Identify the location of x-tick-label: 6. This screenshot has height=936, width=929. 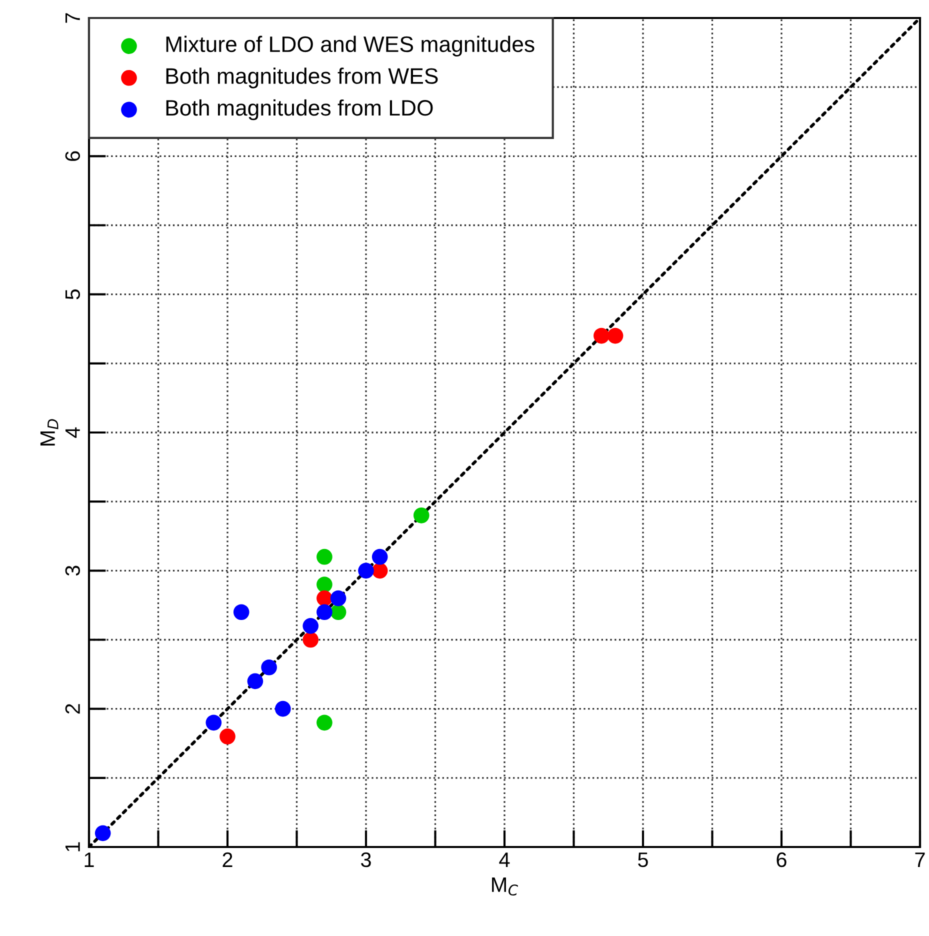
(781, 860).